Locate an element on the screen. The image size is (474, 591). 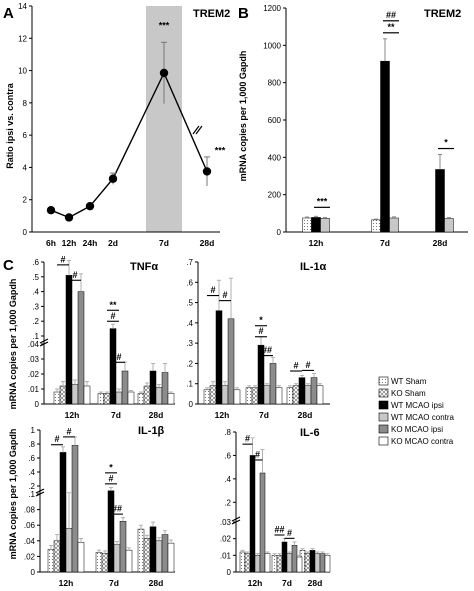
y-tick-label: 2 is located at coordinates (25, 200).